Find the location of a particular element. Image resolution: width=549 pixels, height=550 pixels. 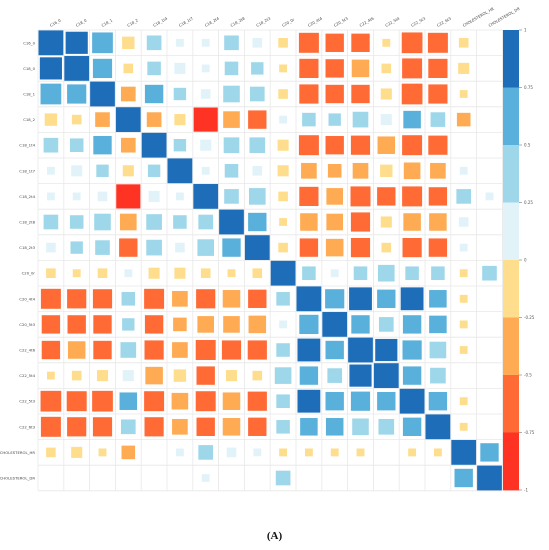

heatmap-cell-C18_1t7-C18_2t4 is located at coordinates (205, 170).